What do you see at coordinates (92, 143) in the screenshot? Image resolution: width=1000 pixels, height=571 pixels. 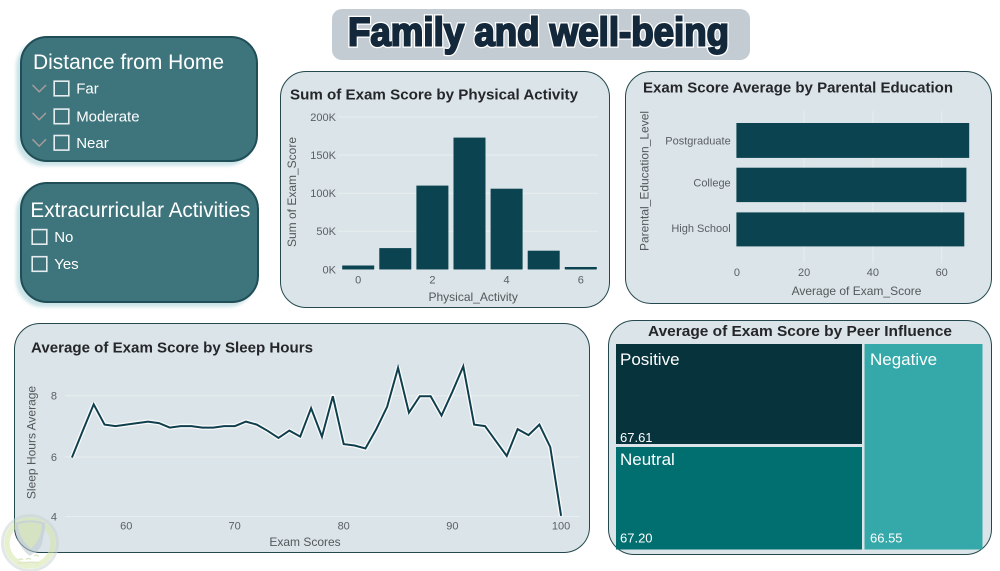 I see `svg-text: Near` at bounding box center [92, 143].